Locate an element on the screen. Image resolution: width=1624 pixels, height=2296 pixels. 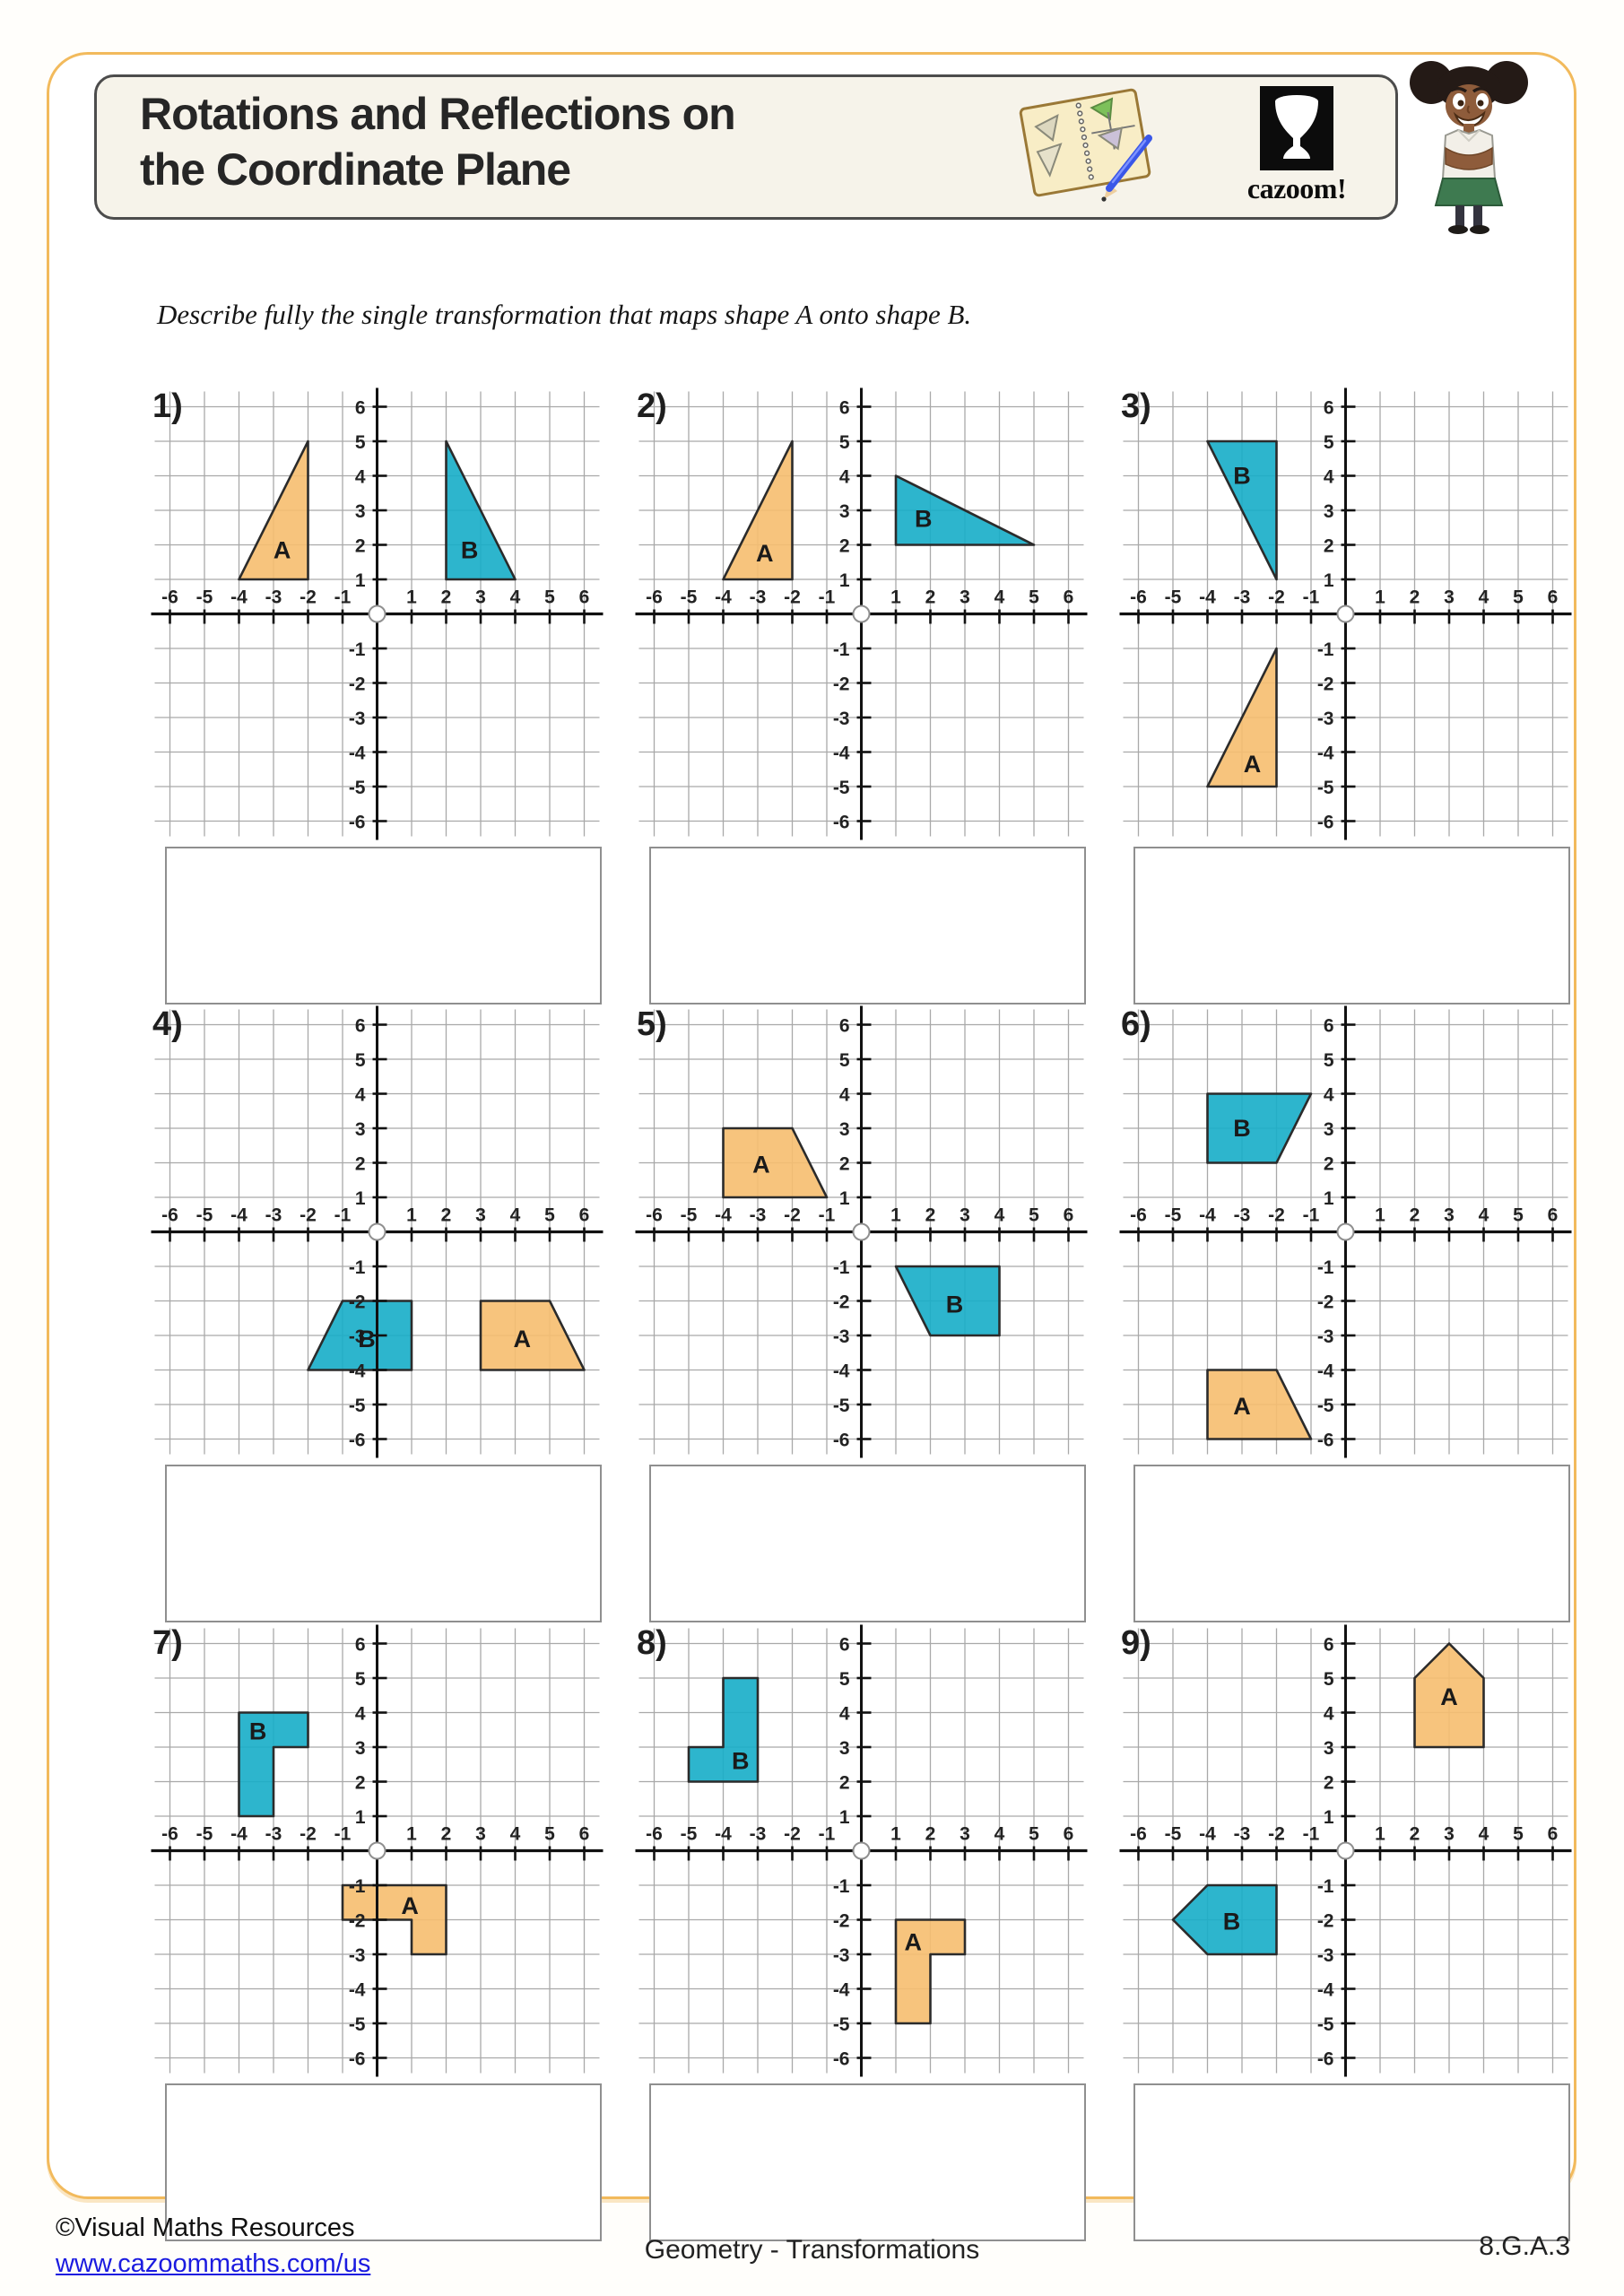
y-tick-label: -2 is located at coordinates (357, 1921).